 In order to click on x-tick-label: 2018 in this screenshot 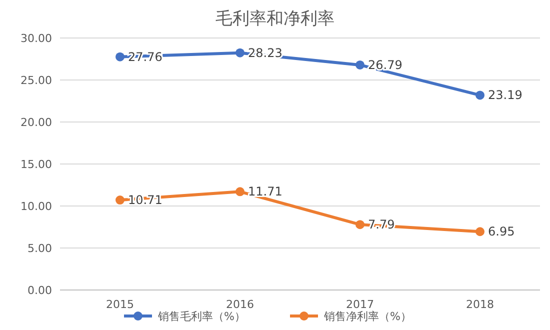, I will do `click(480, 304)`.